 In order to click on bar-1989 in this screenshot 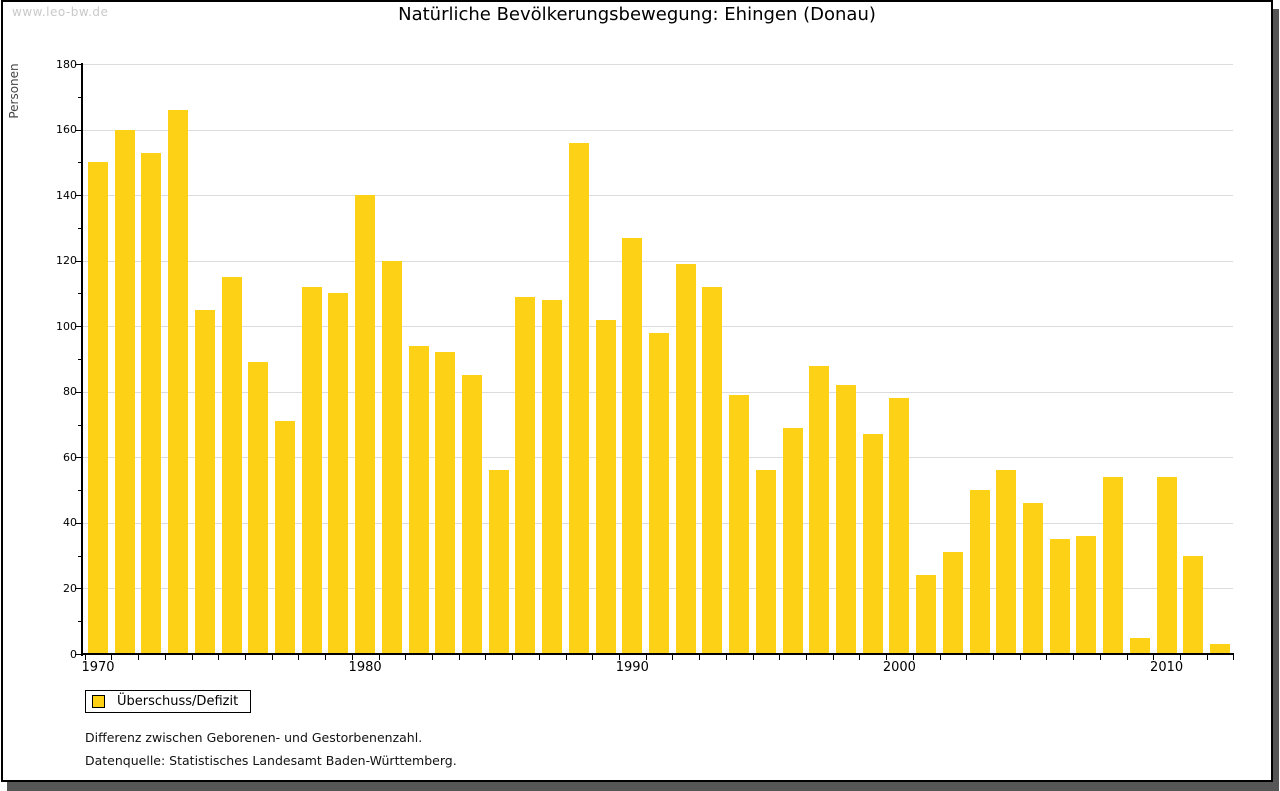, I will do `click(605, 486)`.